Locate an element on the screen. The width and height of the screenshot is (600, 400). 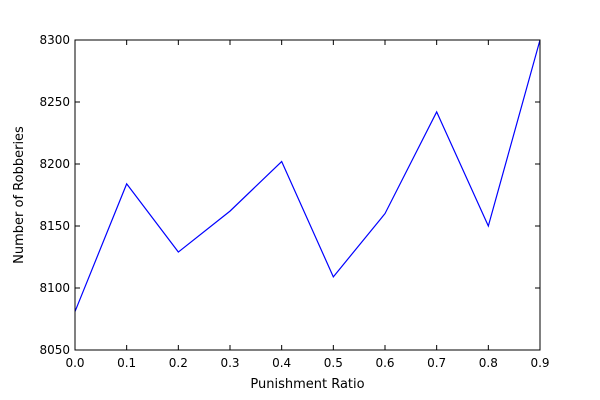
x-tick-label: 0.5 is located at coordinates (333, 363).